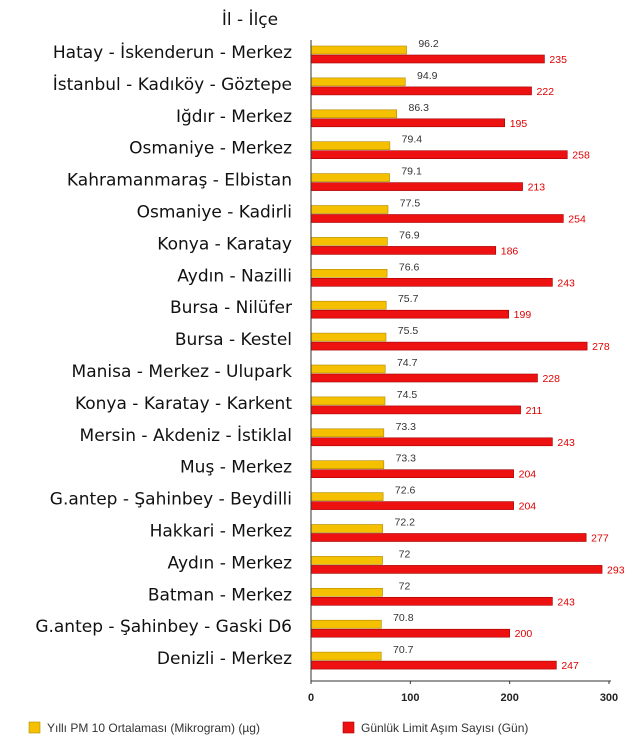 The width and height of the screenshot is (641, 745). What do you see at coordinates (179, 181) in the screenshot?
I see `category-label: Kahramanmaraş - Elbistan` at bounding box center [179, 181].